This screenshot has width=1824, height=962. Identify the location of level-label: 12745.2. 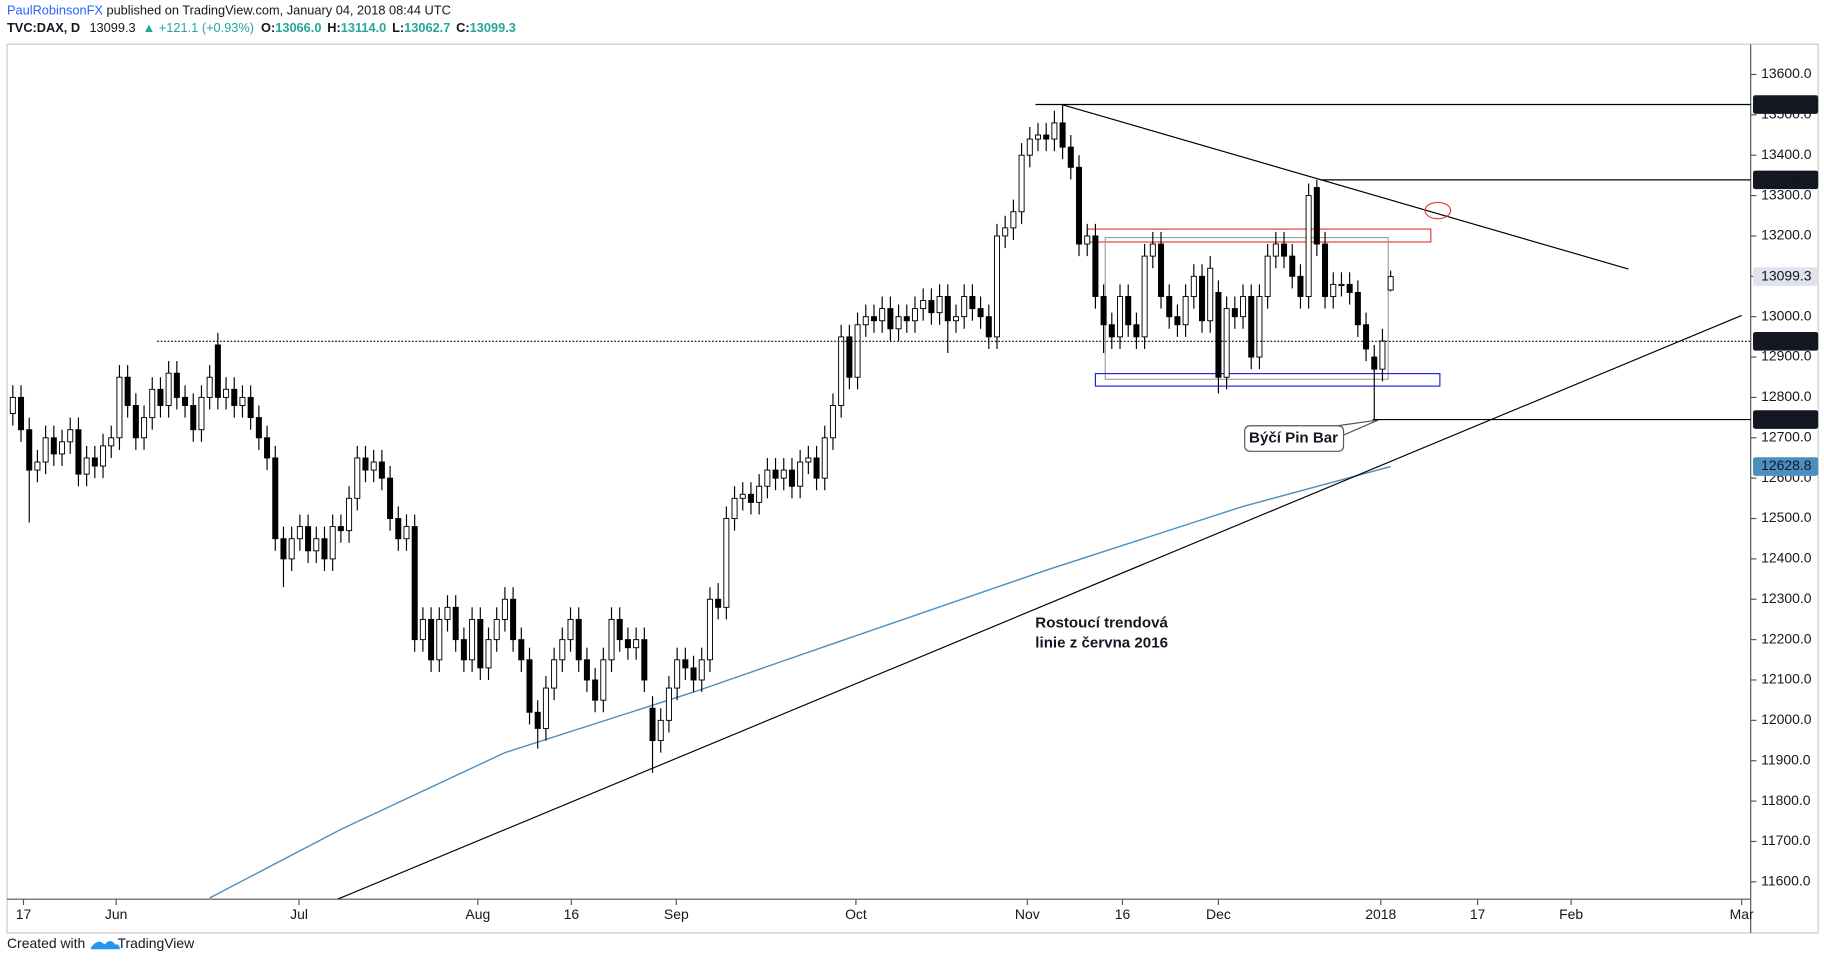
(1786, 418).